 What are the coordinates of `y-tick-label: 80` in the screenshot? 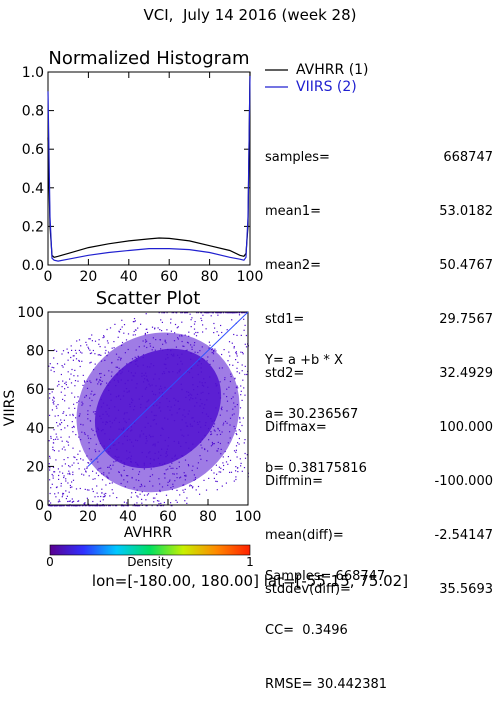 It's located at (35, 352).